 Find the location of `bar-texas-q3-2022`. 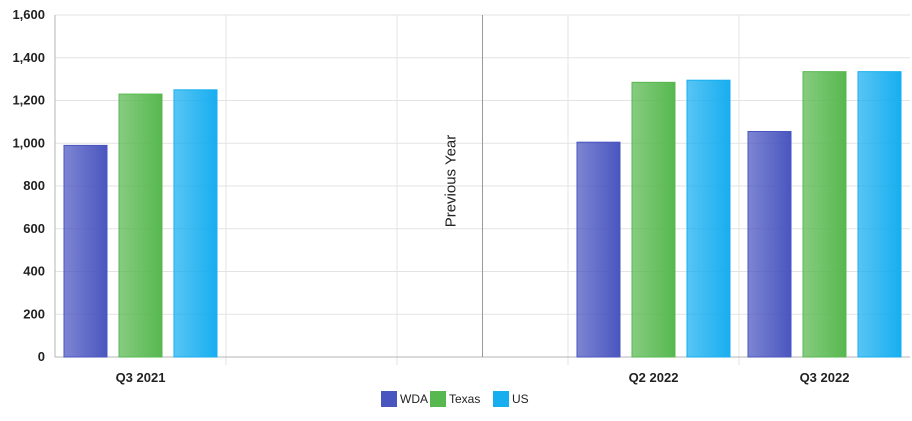

bar-texas-q3-2022 is located at coordinates (824, 214).